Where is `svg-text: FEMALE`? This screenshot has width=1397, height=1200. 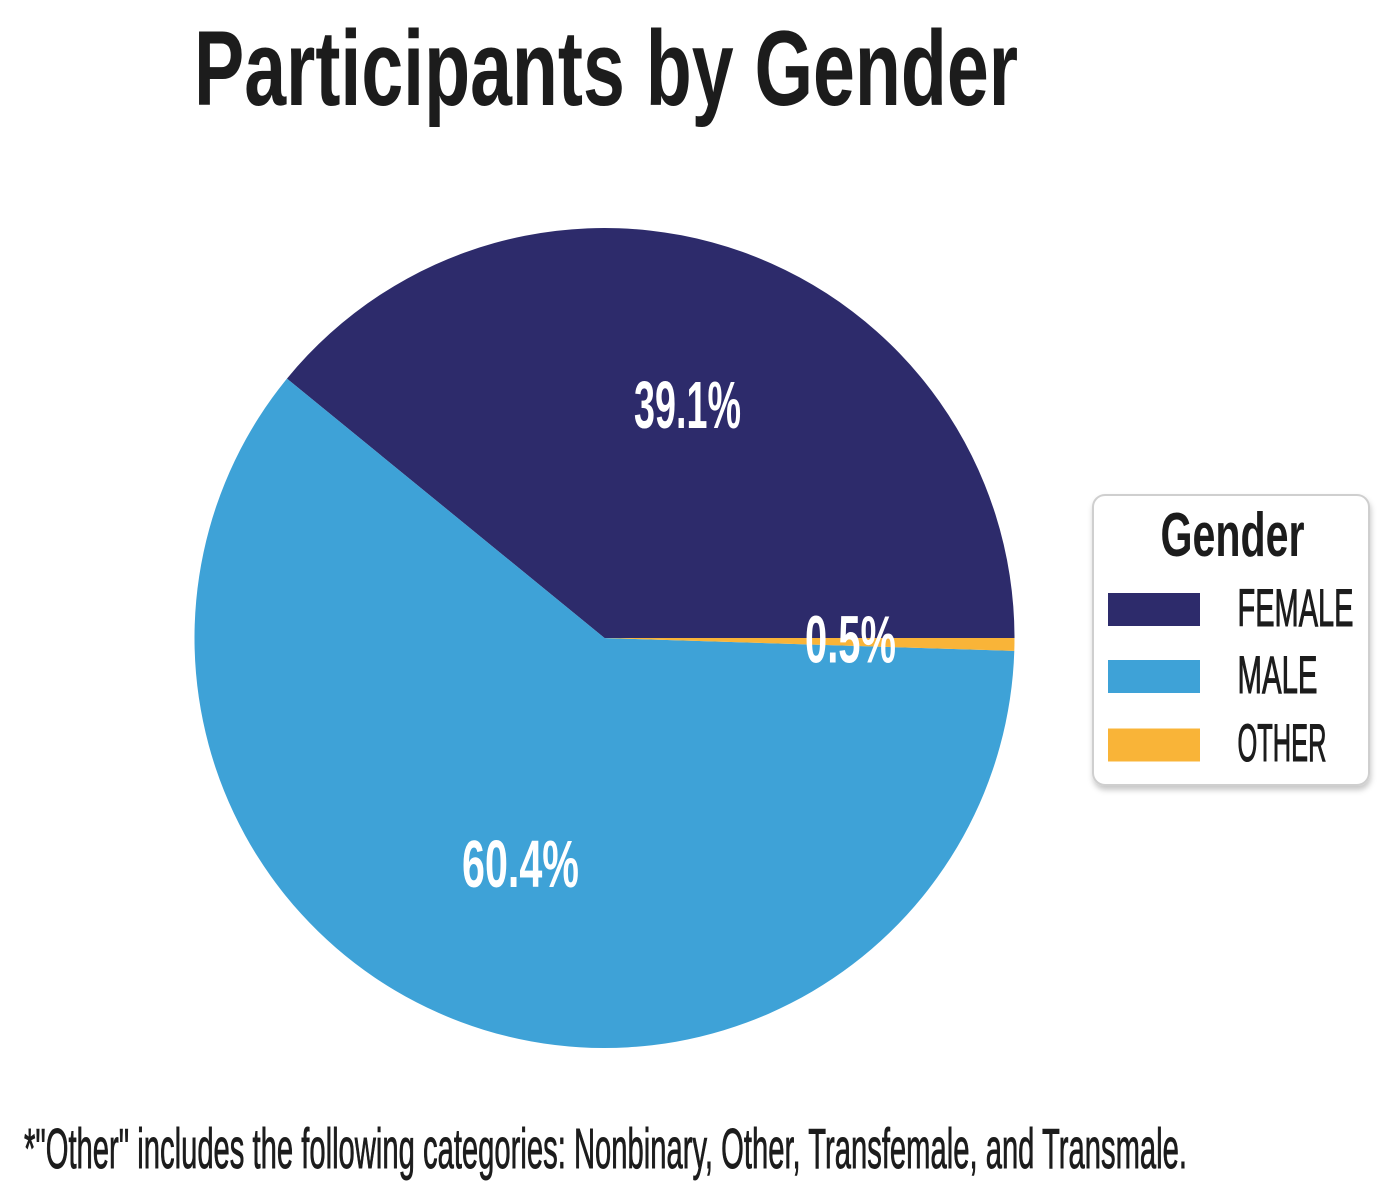
svg-text: FEMALE is located at coordinates (1296, 608).